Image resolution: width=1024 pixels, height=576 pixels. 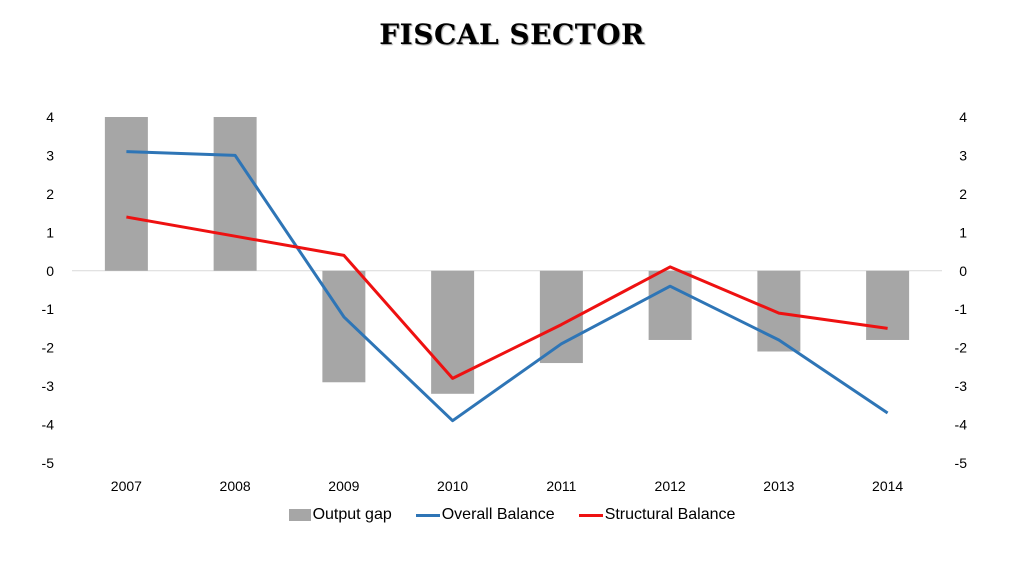 I want to click on y-tick-right-3: 3, so click(x=963, y=155).